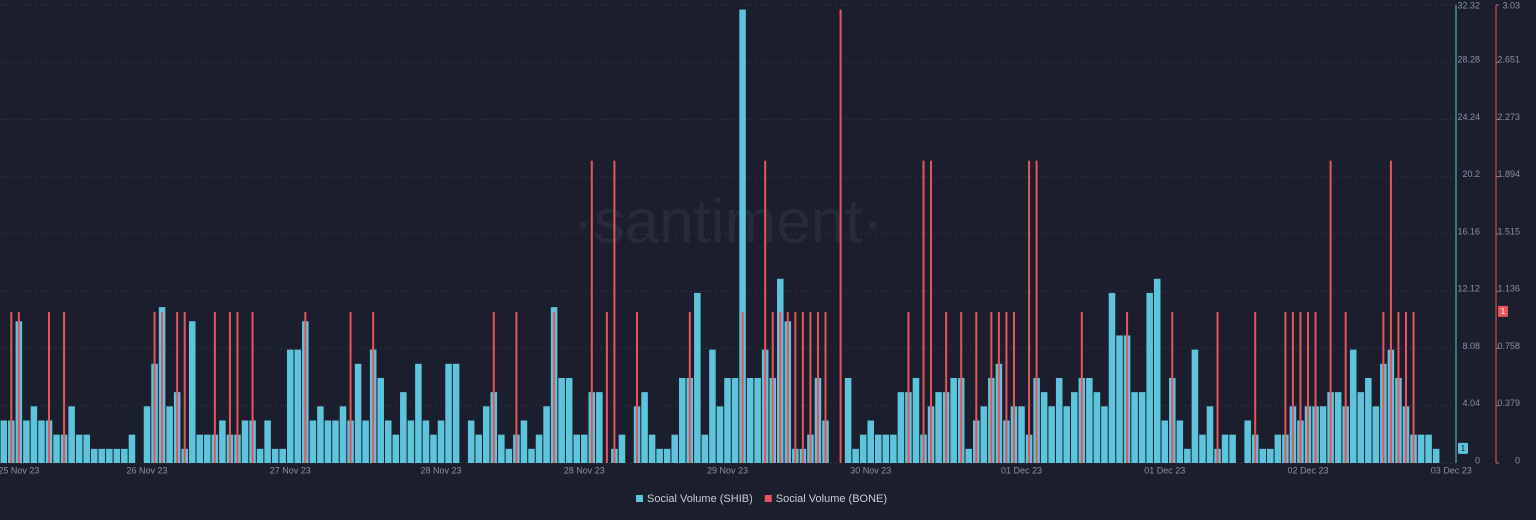 This screenshot has height=520, width=1536. I want to click on x-tick-label: 03 Dec 23, so click(1451, 470).